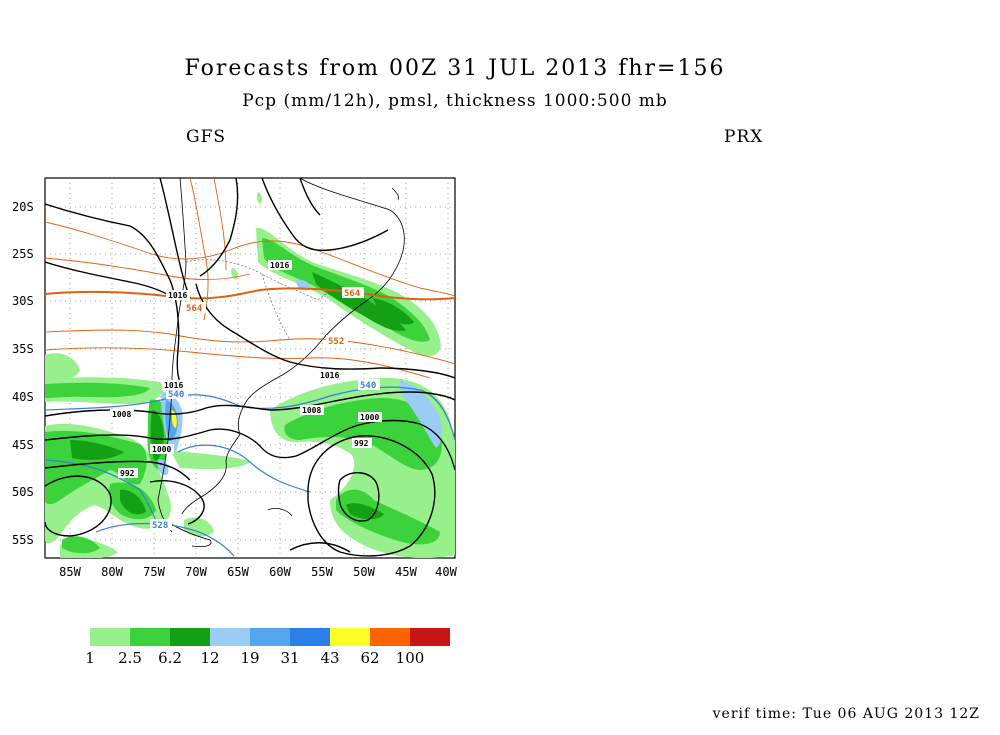 The height and width of the screenshot is (735, 1000). Describe the element at coordinates (370, 658) in the screenshot. I see `colorbar-label: 62` at that location.